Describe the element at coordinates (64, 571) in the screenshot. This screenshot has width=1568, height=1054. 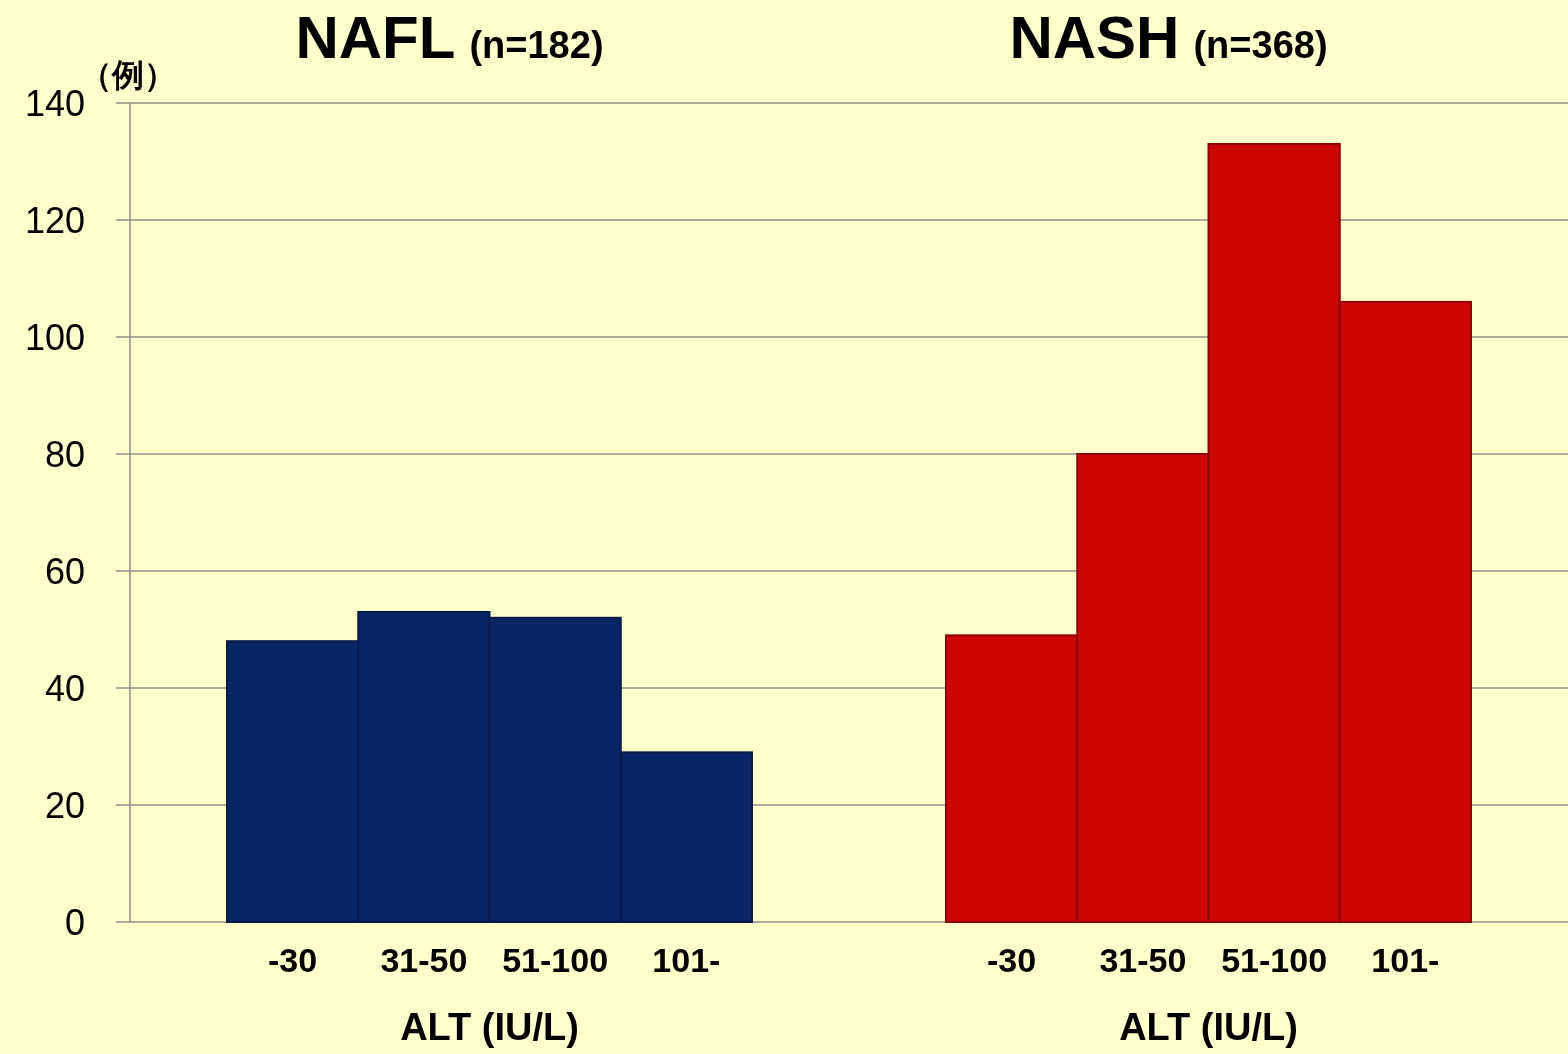
I see `y-tick-label: 60` at that location.